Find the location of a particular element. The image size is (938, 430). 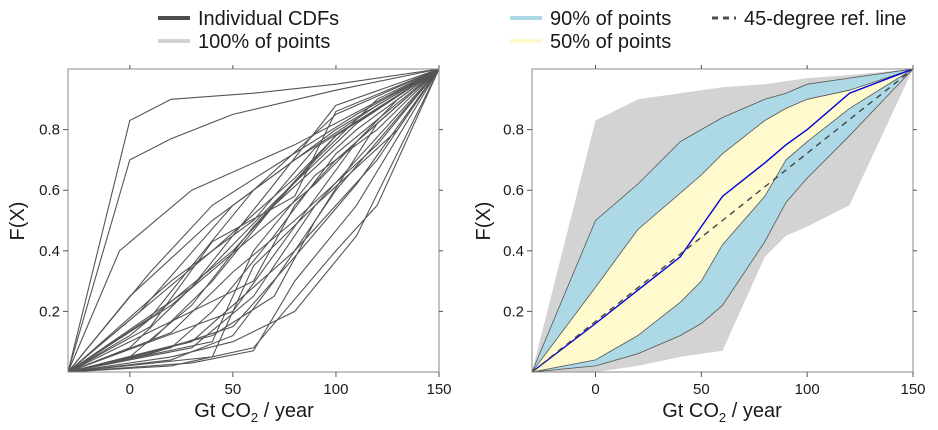

legend-left: Individual CDFs 100% of points is located at coordinates (248, 30).